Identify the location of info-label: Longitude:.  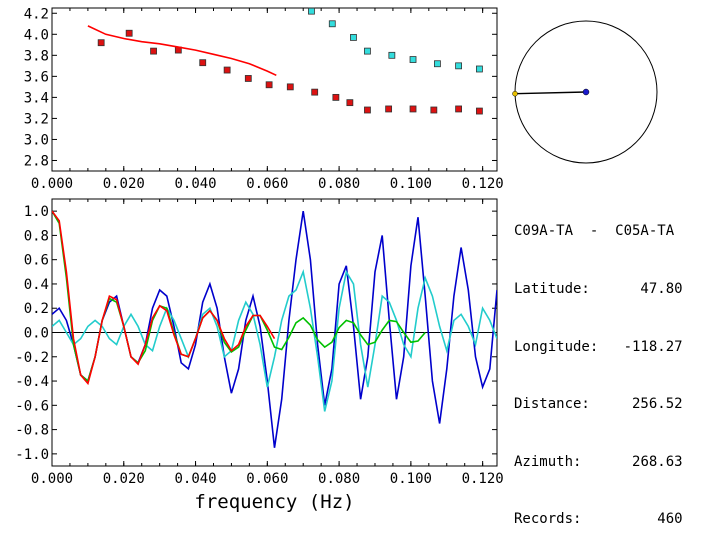
(556, 346).